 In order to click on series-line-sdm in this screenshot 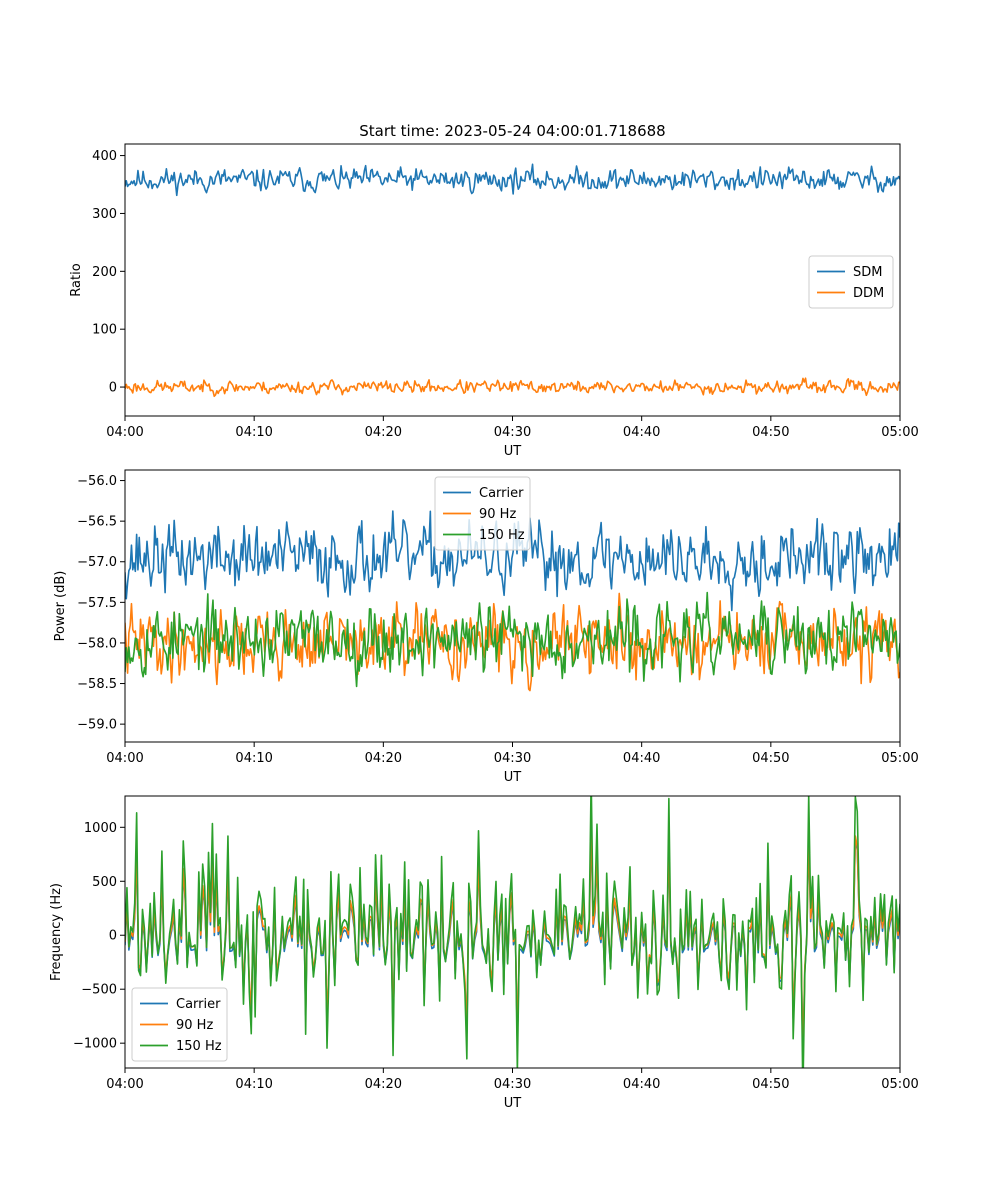, I will do `click(512, 180)`.